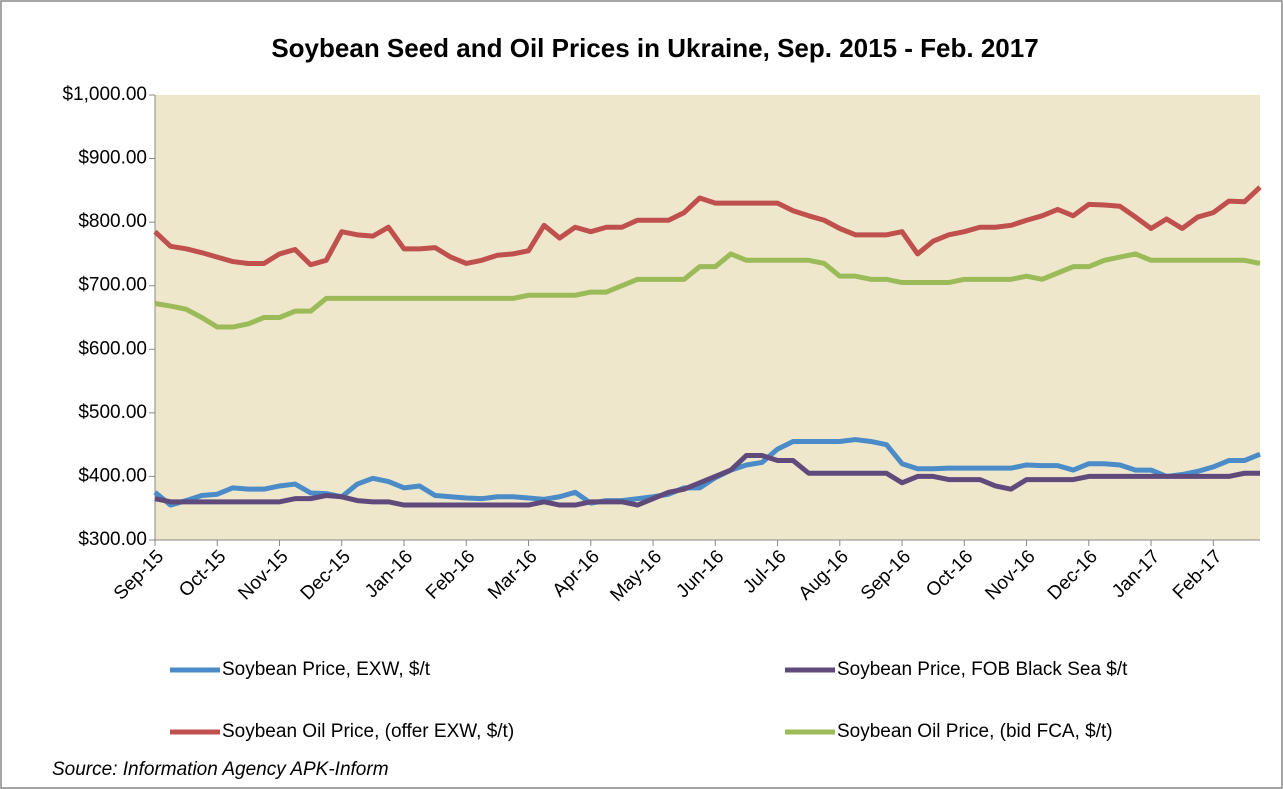  What do you see at coordinates (112, 285) in the screenshot?
I see `y-tick-label: $700.00` at bounding box center [112, 285].